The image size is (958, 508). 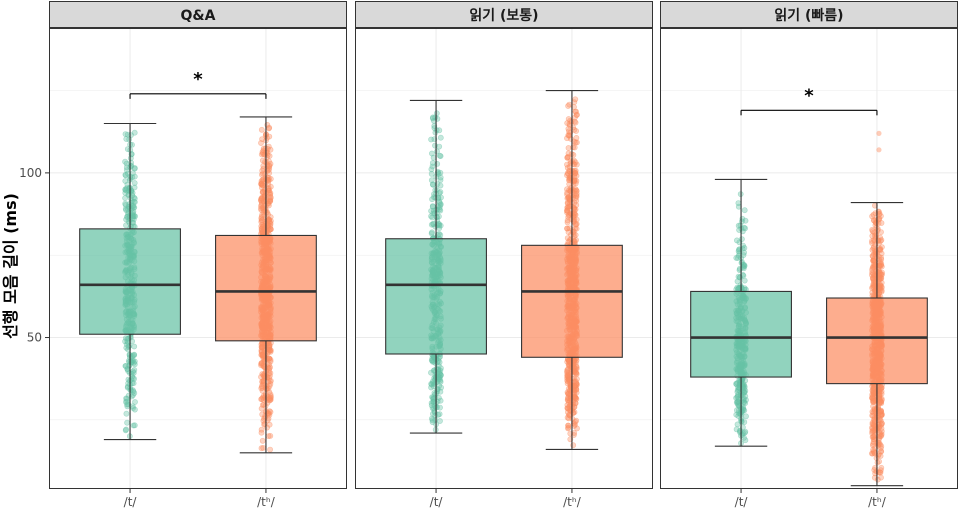 What do you see at coordinates (198, 79) in the screenshot?
I see `significance-label: *` at bounding box center [198, 79].